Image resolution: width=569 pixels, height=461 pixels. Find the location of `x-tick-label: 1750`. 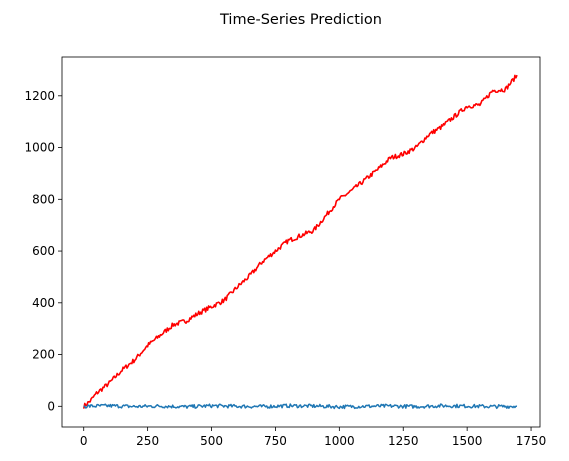

x-tick-label: 1750 is located at coordinates (531, 441).